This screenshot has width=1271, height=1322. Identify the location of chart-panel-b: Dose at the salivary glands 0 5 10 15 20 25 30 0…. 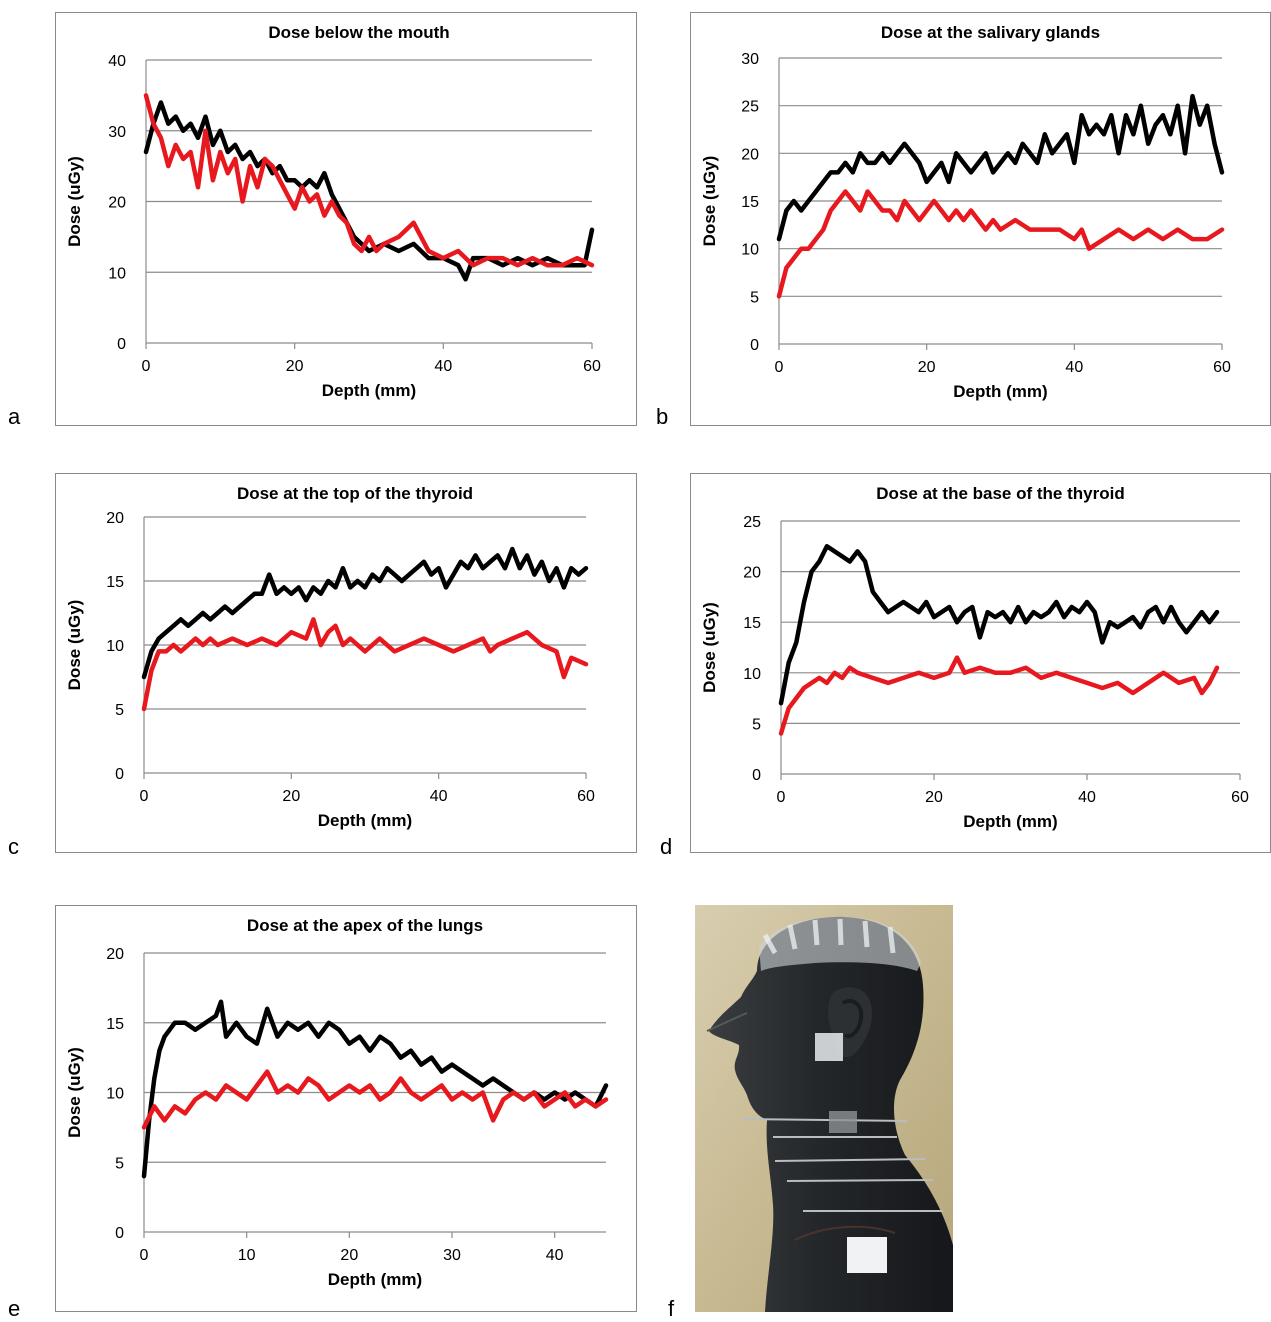
(980, 219).